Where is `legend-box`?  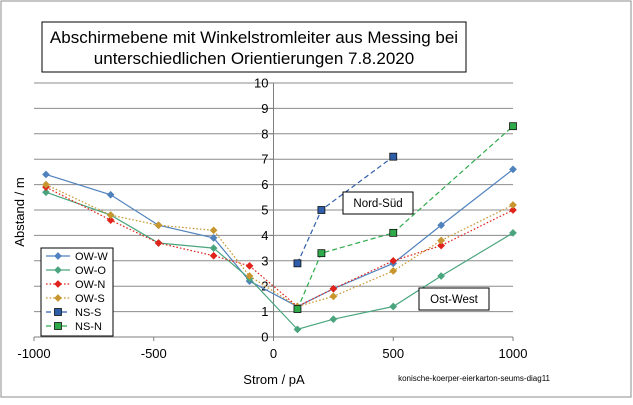
legend-box is located at coordinates (77, 292).